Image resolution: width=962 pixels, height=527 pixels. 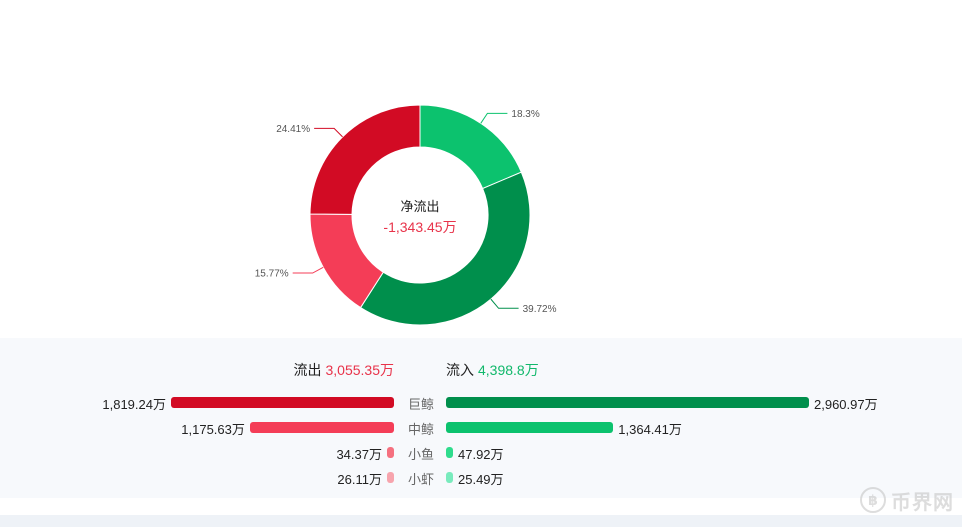 I want to click on outflow-value-label: 34.37万, so click(x=359, y=454).